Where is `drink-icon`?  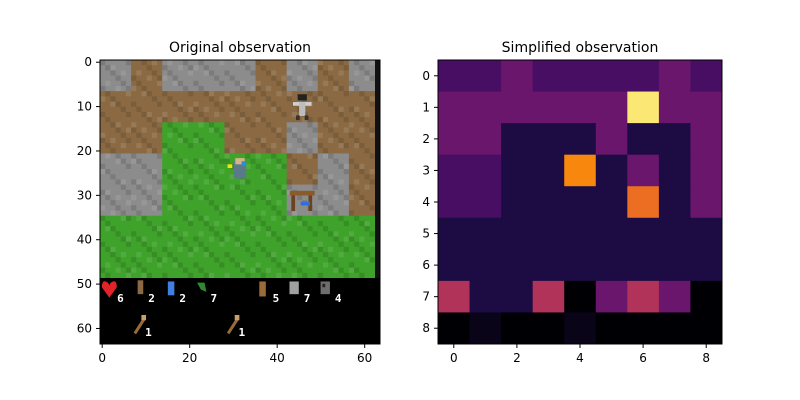 drink-icon is located at coordinates (171, 288).